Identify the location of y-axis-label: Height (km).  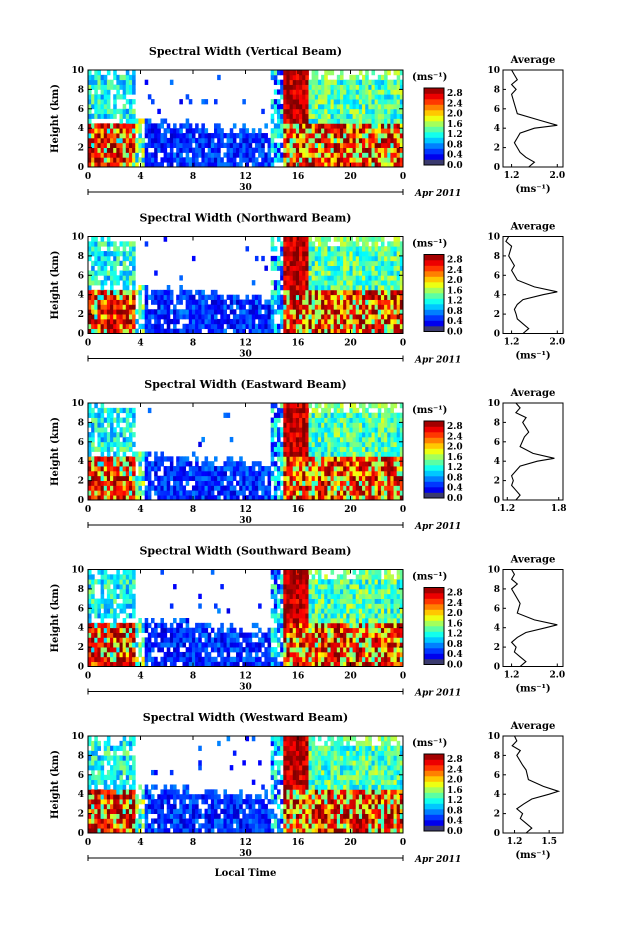
(55, 118).